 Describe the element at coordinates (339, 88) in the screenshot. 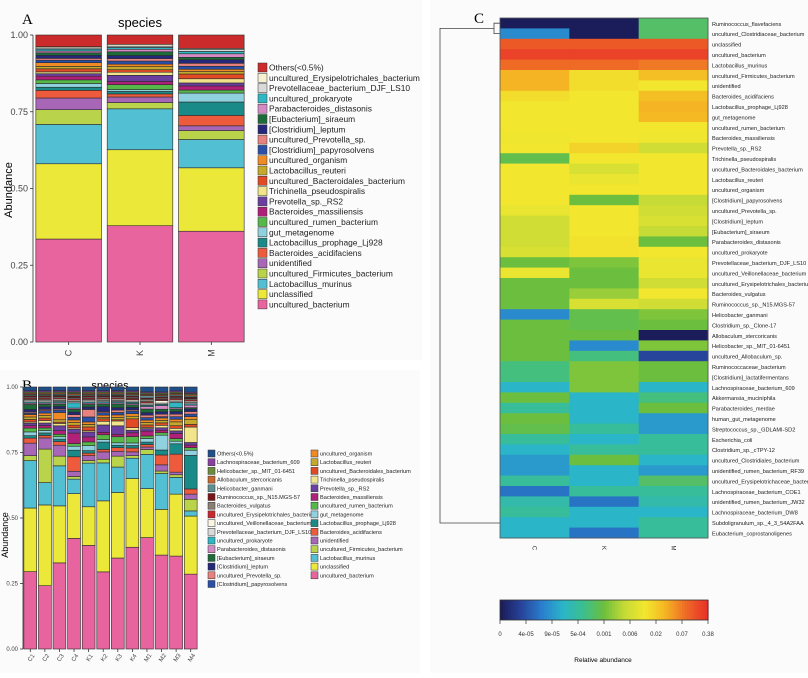

I see `legend-label: Prevotellaceae_bacterium_DJF_LS10` at that location.